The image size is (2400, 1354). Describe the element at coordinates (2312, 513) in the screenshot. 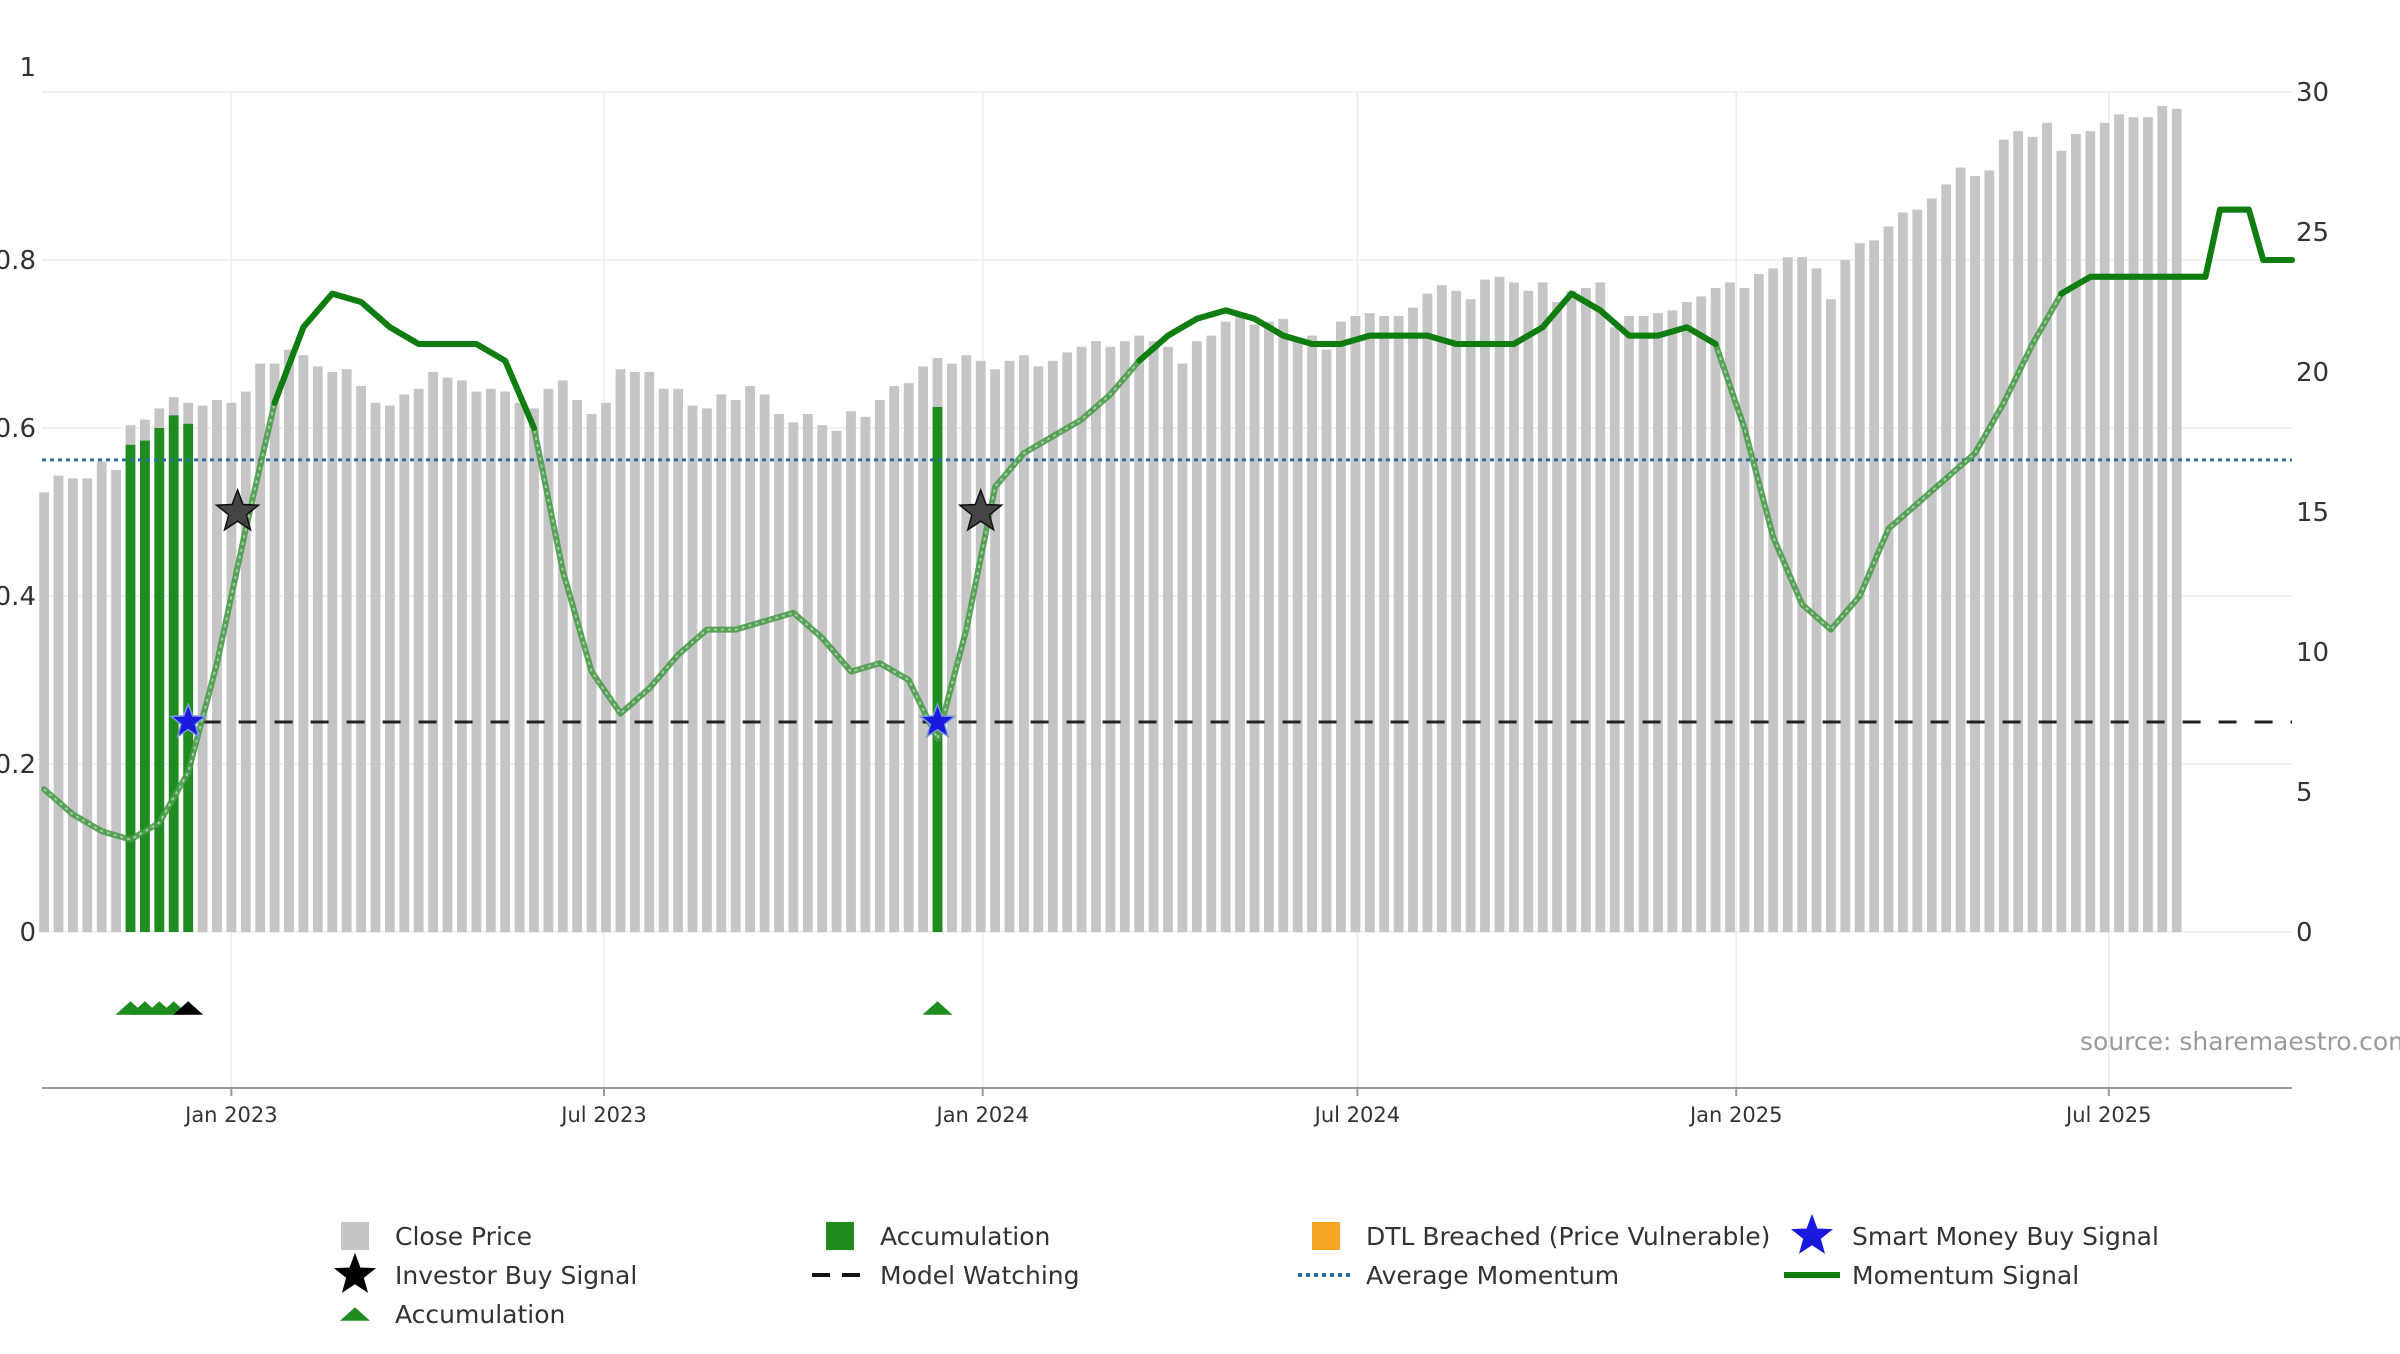

I see `right-axis-tick: 15` at that location.